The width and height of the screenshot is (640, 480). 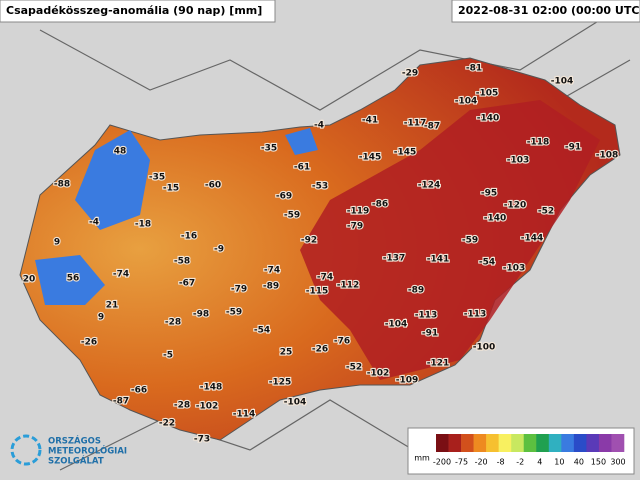 What do you see at coordinates (244, 415) in the screenshot?
I see `station-value: -114` at bounding box center [244, 415].